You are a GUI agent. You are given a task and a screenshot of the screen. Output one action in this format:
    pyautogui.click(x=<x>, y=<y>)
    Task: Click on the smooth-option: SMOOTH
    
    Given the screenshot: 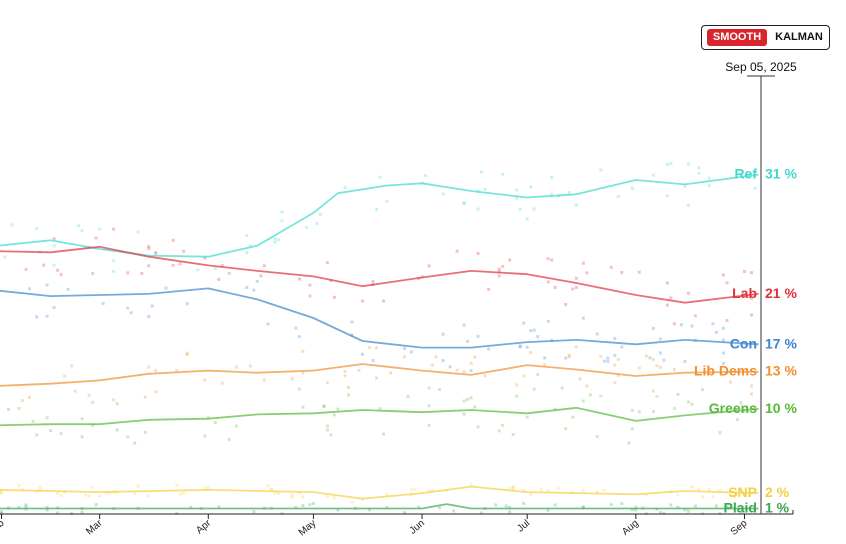 What is the action you would take?
    pyautogui.click(x=737, y=37)
    